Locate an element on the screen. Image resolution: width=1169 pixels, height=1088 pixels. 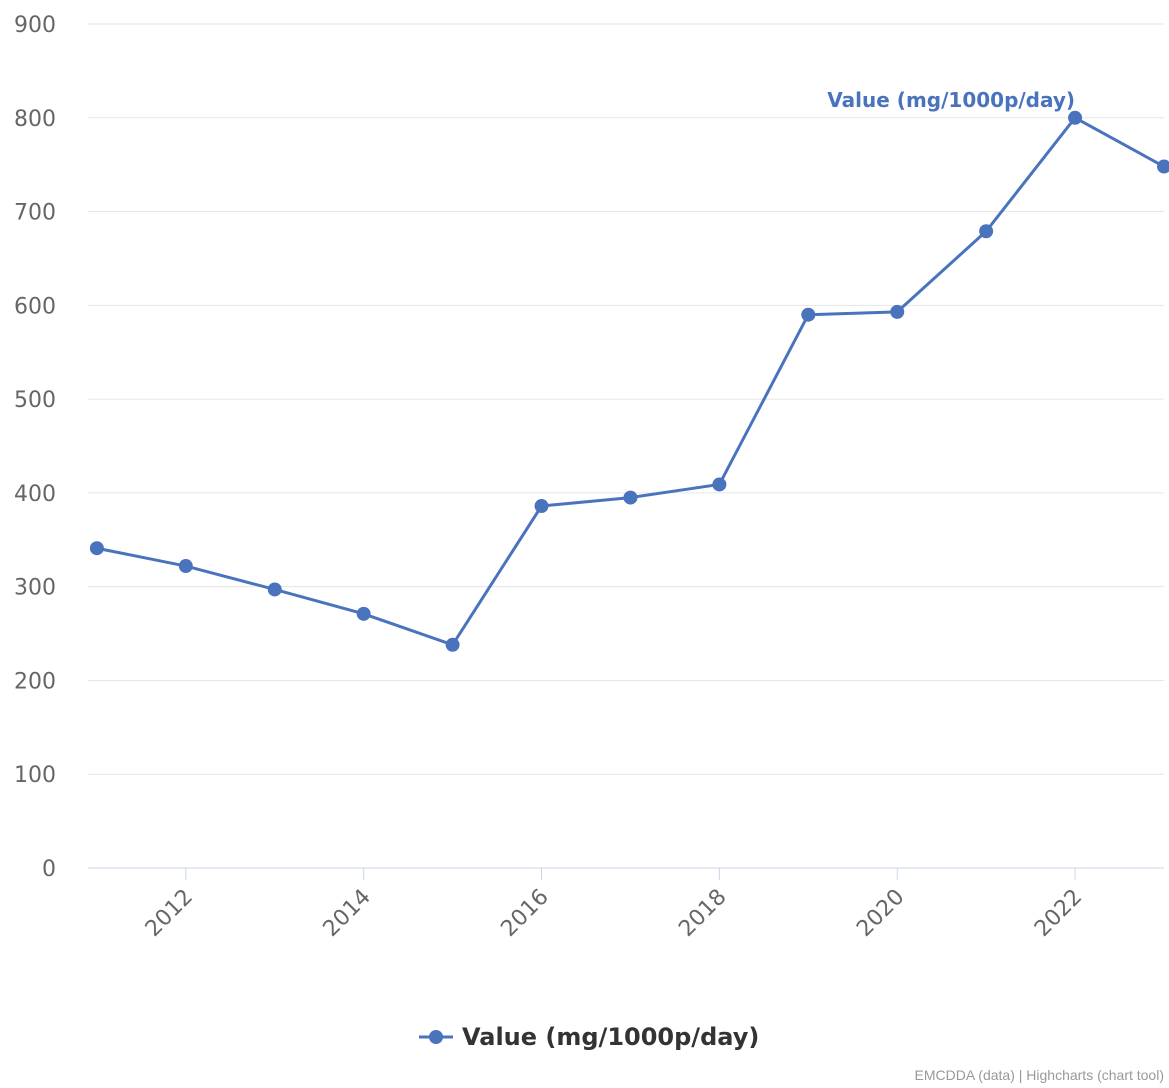
credits-text: EMCDDA (data) | Highcharts (chart tool) is located at coordinates (1040, 1075).